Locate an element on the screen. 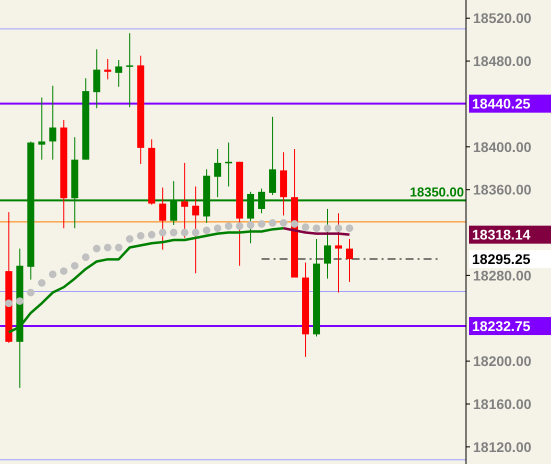 This screenshot has height=464, width=551. y-tick-label: 18160.00 is located at coordinates (502, 404).